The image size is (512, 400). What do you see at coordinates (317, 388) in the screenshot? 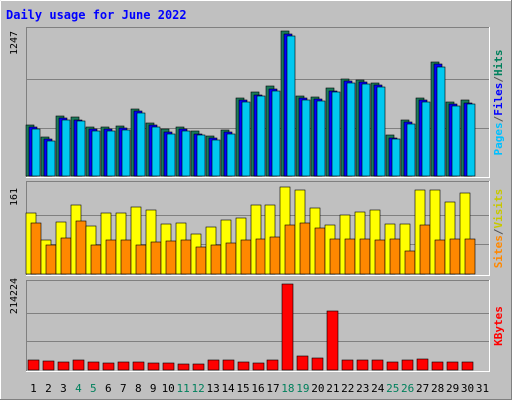
I see `day-label-20: 20` at bounding box center [317, 388].